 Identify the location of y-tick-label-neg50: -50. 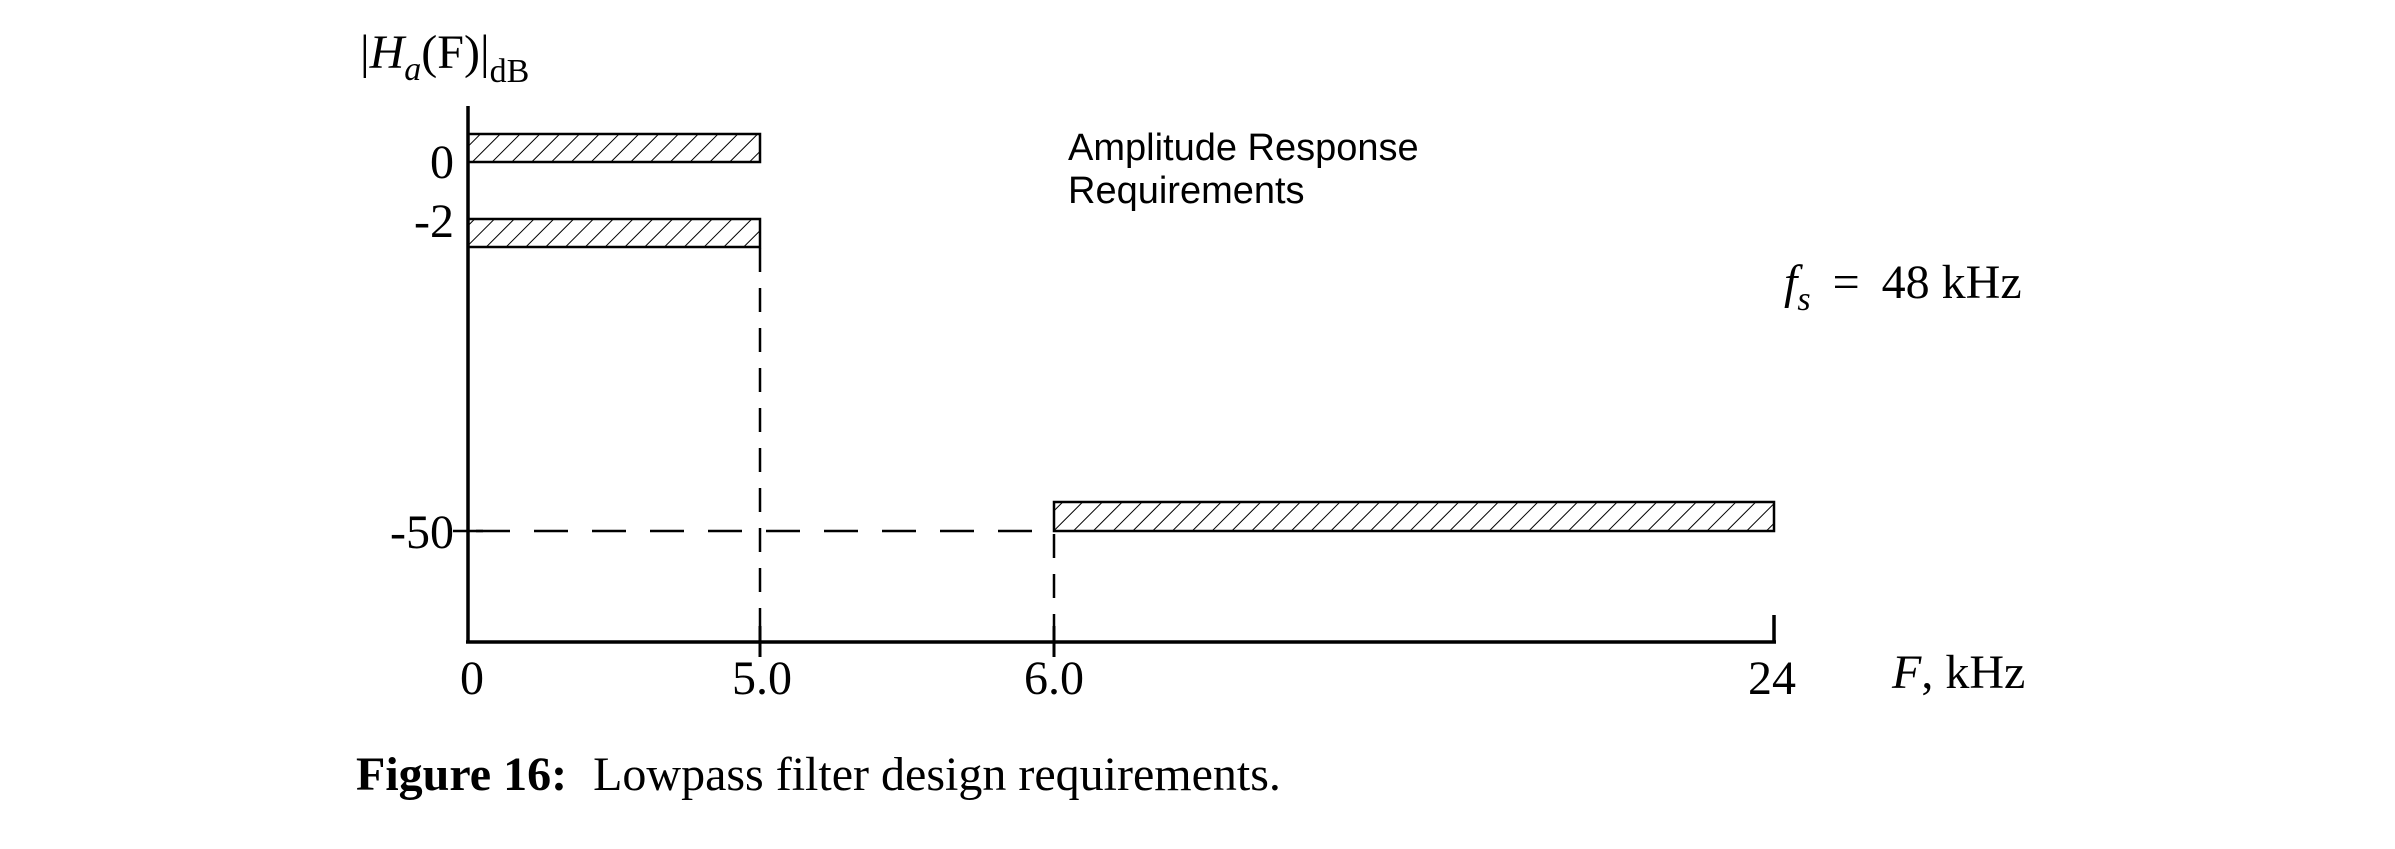
(422, 532).